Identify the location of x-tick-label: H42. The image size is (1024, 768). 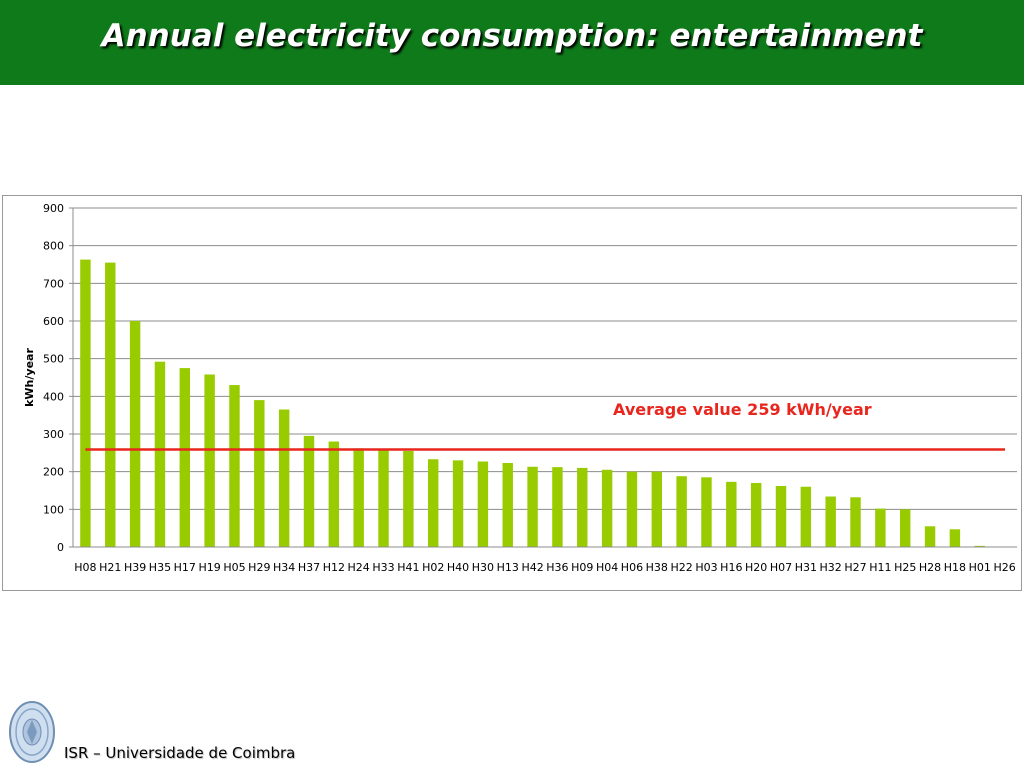
(532, 567).